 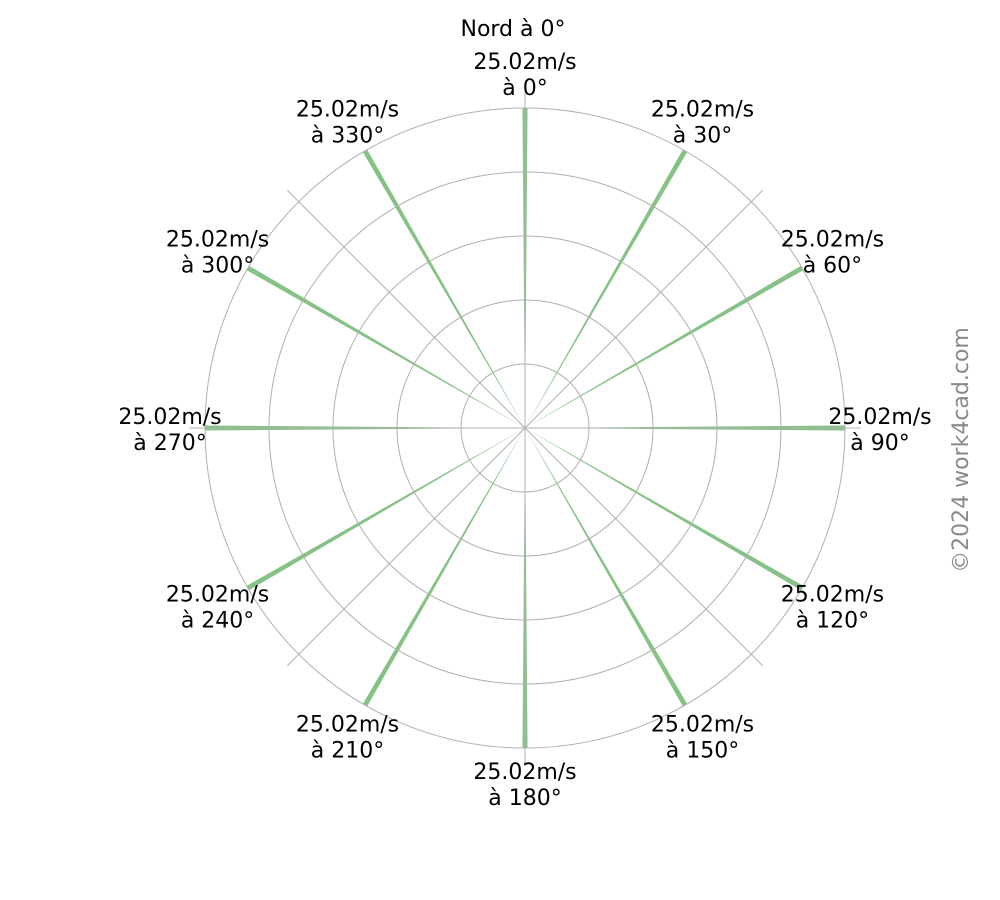 What do you see at coordinates (347, 136) in the screenshot?
I see `data-label-angle: à 330°` at bounding box center [347, 136].